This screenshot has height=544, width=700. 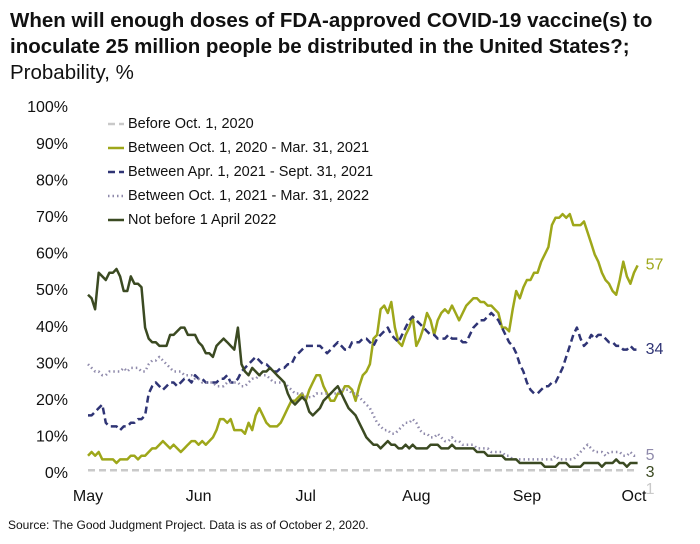 I want to click on end-label: 57, so click(x=655, y=265).